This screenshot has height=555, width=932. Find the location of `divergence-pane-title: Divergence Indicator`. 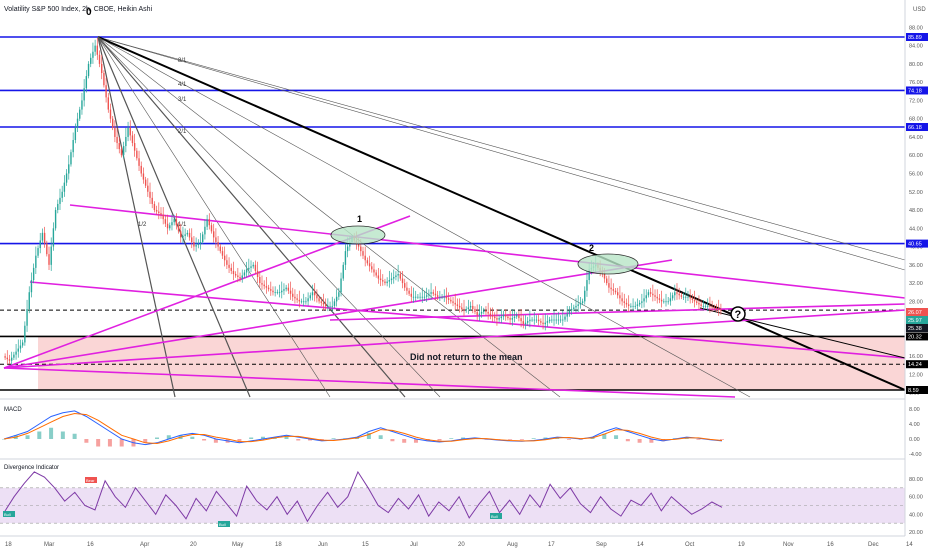

divergence-pane-title: Divergence Indicator is located at coordinates (31, 468).